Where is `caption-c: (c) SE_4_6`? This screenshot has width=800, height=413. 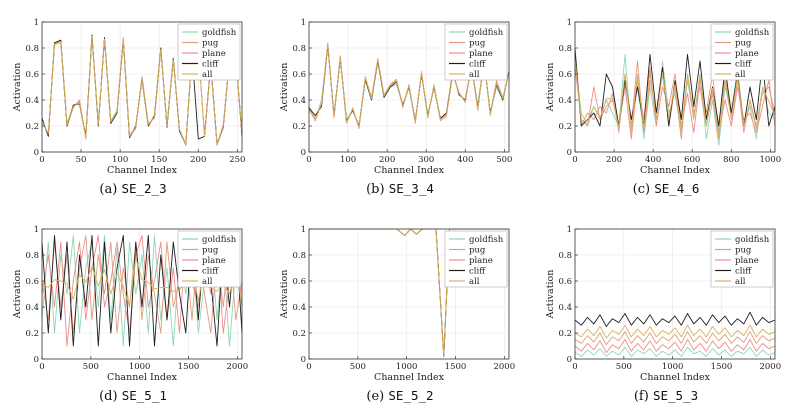 caption-c: (c) SE_4_6 is located at coordinates (666, 189).